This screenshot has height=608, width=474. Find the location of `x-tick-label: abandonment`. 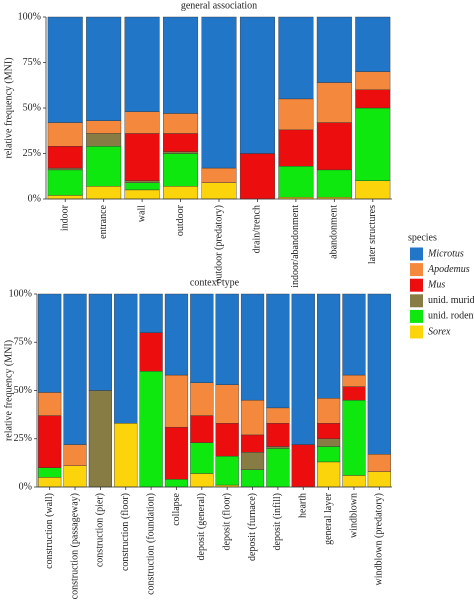

x-tick-label: abandonment is located at coordinates (334, 232).